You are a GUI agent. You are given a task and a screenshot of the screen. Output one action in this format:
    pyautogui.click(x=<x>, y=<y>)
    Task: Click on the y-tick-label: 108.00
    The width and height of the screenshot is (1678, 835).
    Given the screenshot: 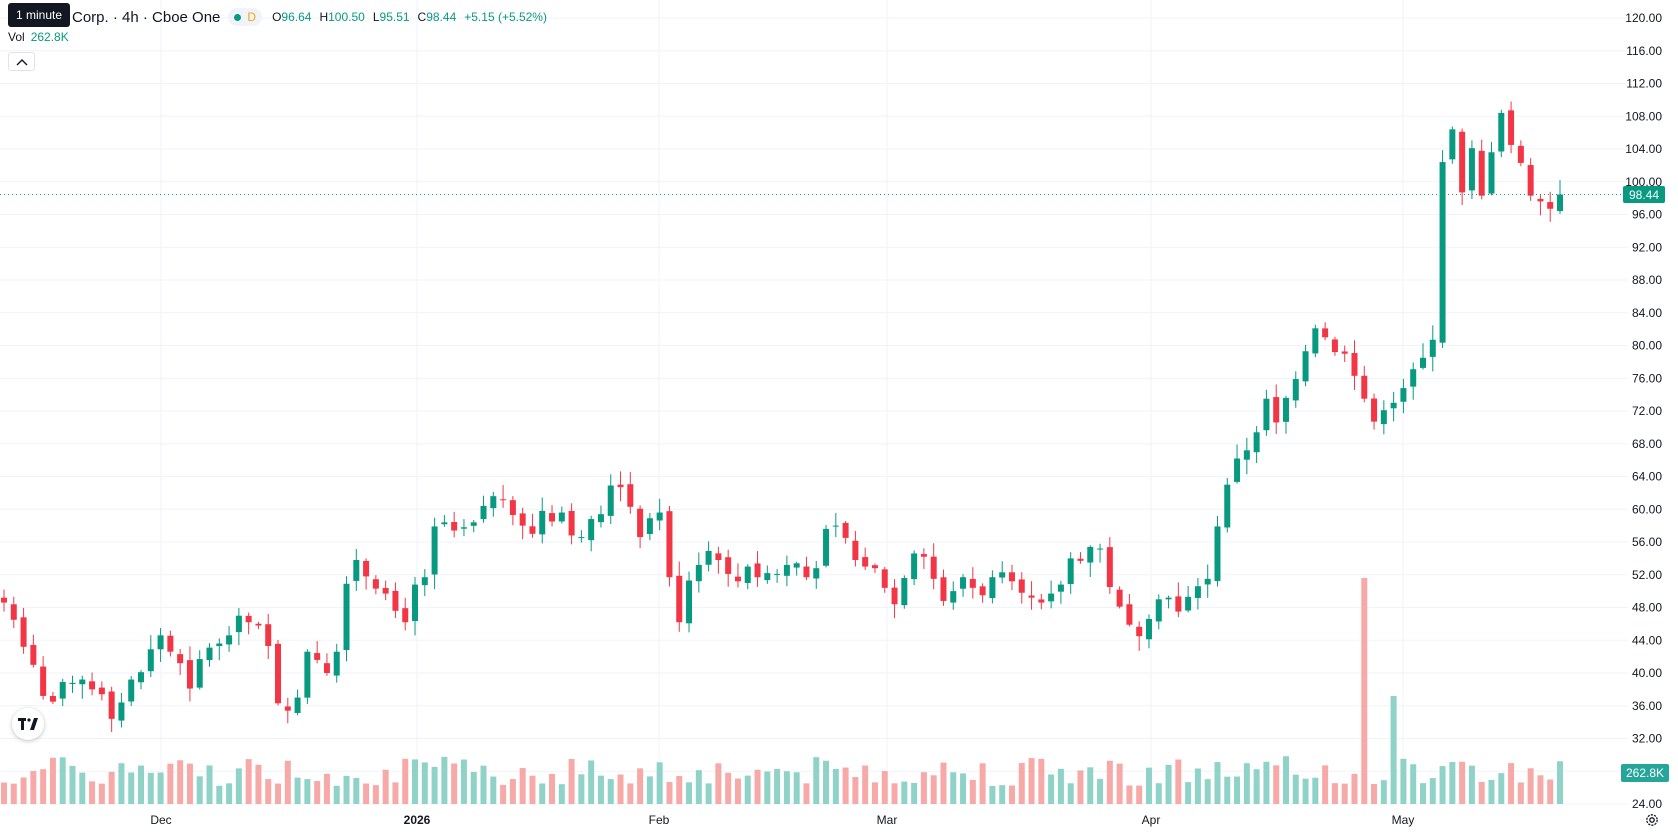 What is the action you would take?
    pyautogui.click(x=1643, y=116)
    